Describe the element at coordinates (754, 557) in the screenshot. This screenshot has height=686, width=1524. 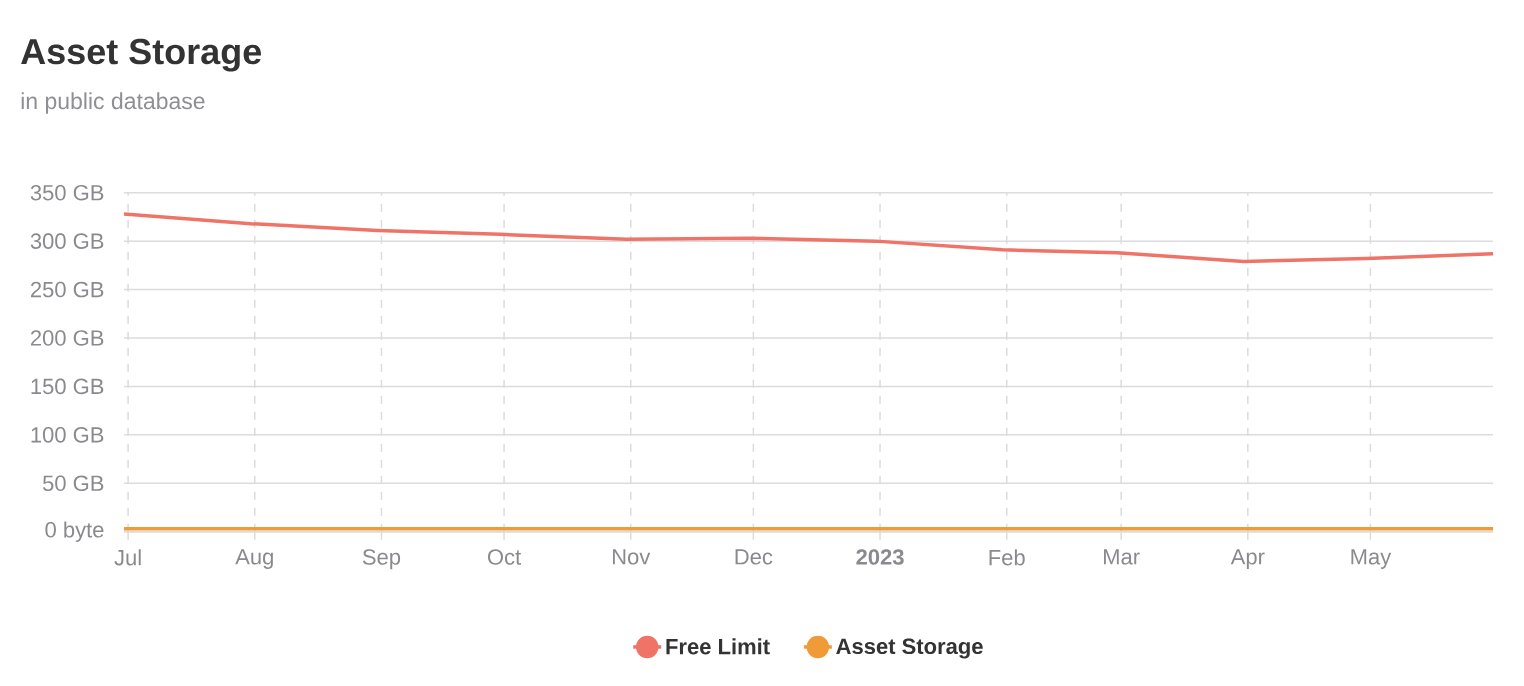
I see `x-tick-label: Dec` at that location.